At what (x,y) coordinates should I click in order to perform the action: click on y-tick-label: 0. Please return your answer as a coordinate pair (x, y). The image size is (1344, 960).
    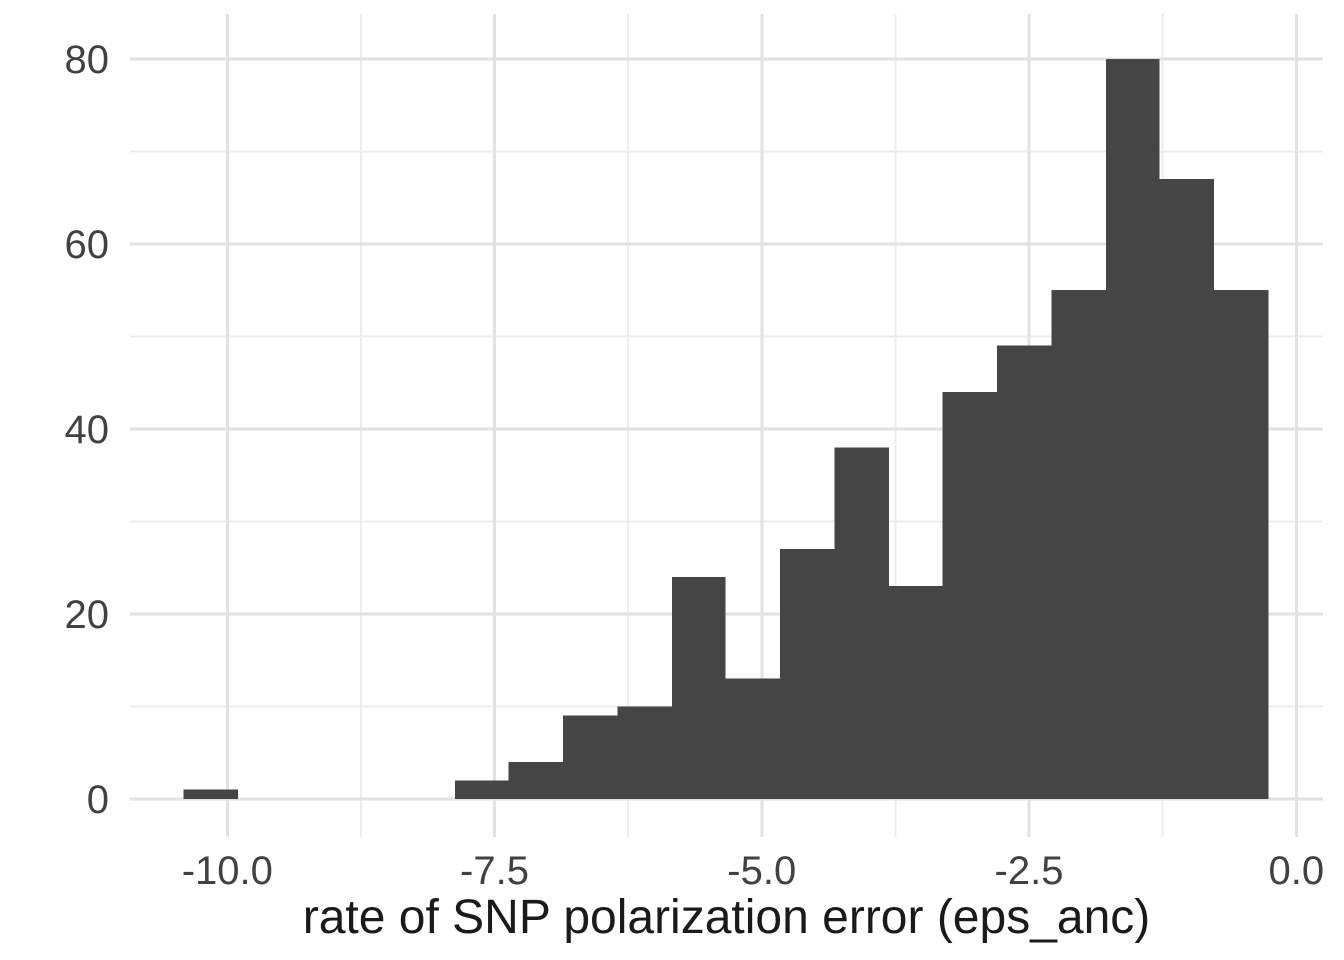
    Looking at the image, I should click on (98, 800).